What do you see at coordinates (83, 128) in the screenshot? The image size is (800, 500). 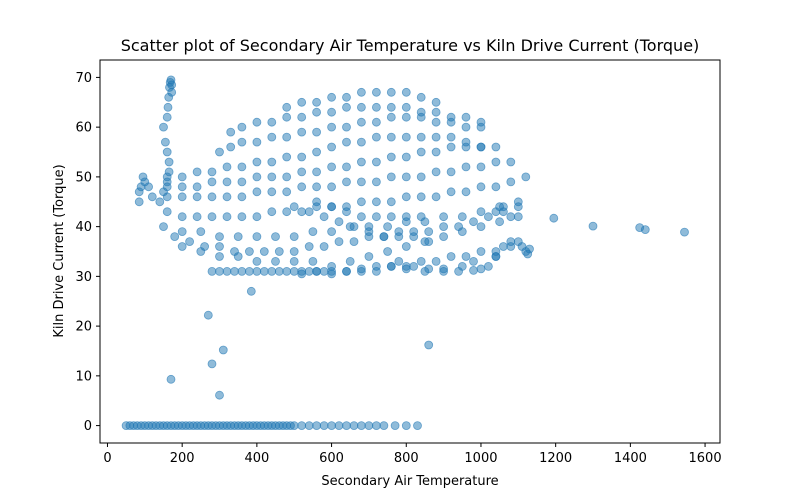 I see `y-tick-label: 60` at bounding box center [83, 128].